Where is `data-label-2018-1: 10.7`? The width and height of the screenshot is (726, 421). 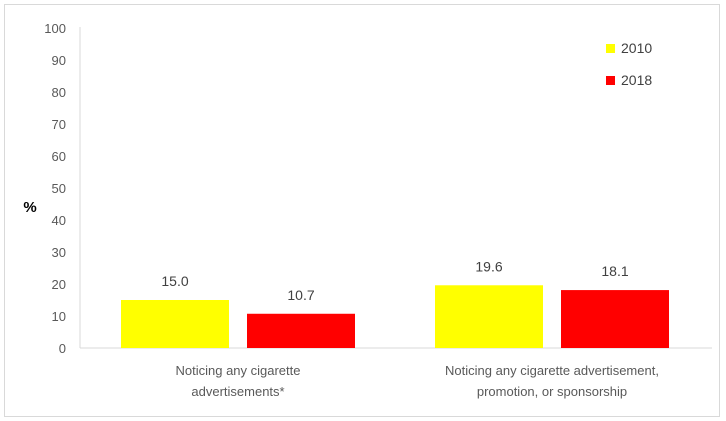
data-label-2018-1: 10.7 is located at coordinates (300, 295).